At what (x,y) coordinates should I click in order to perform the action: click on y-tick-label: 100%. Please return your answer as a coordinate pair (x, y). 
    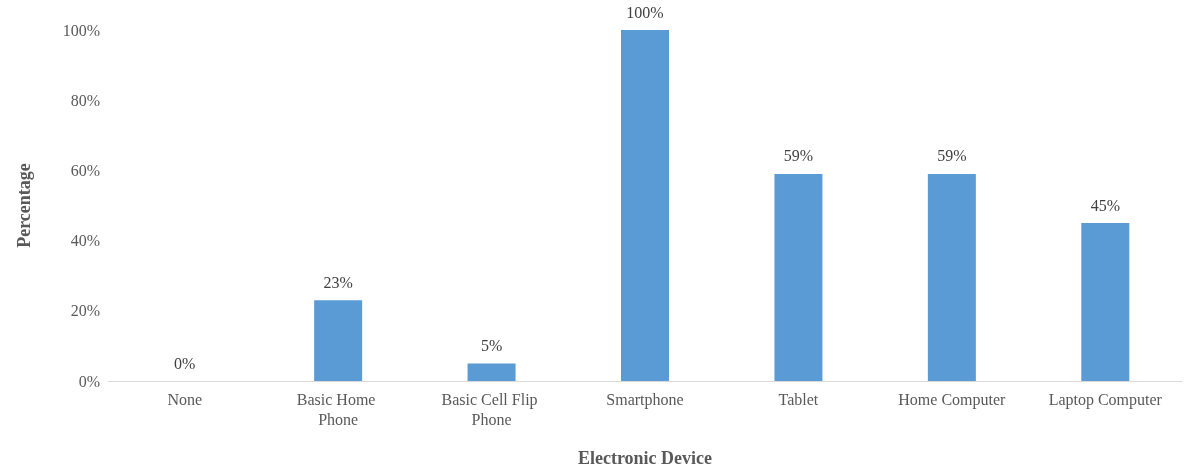
    Looking at the image, I should click on (81, 30).